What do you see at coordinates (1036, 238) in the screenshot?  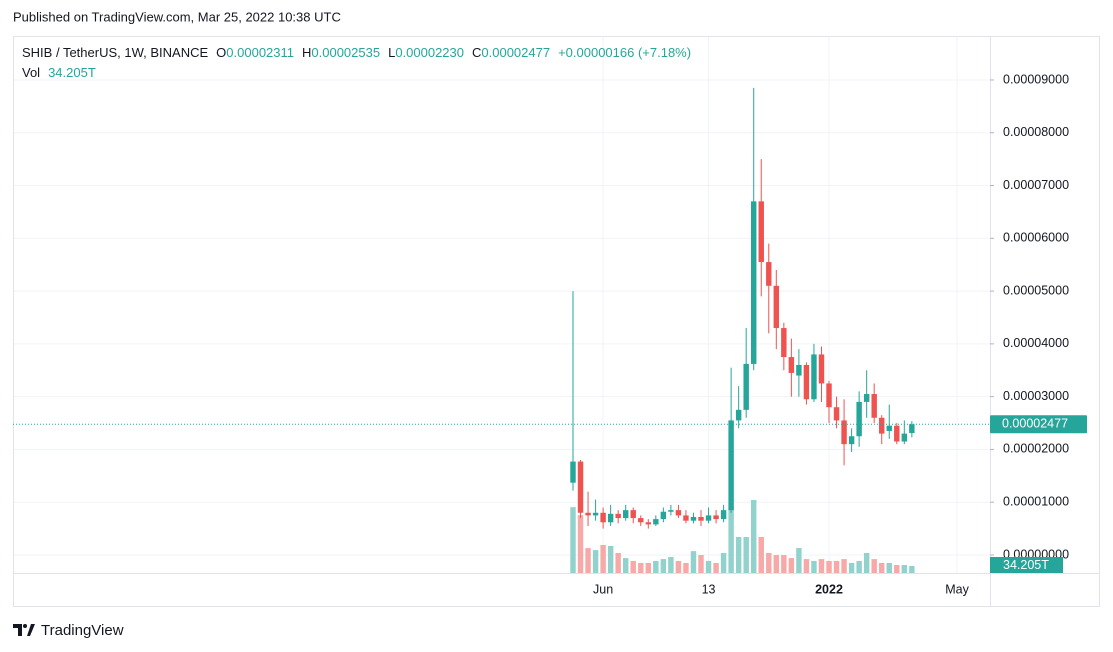 I see `y-tick-label: 0.00006000` at bounding box center [1036, 238].